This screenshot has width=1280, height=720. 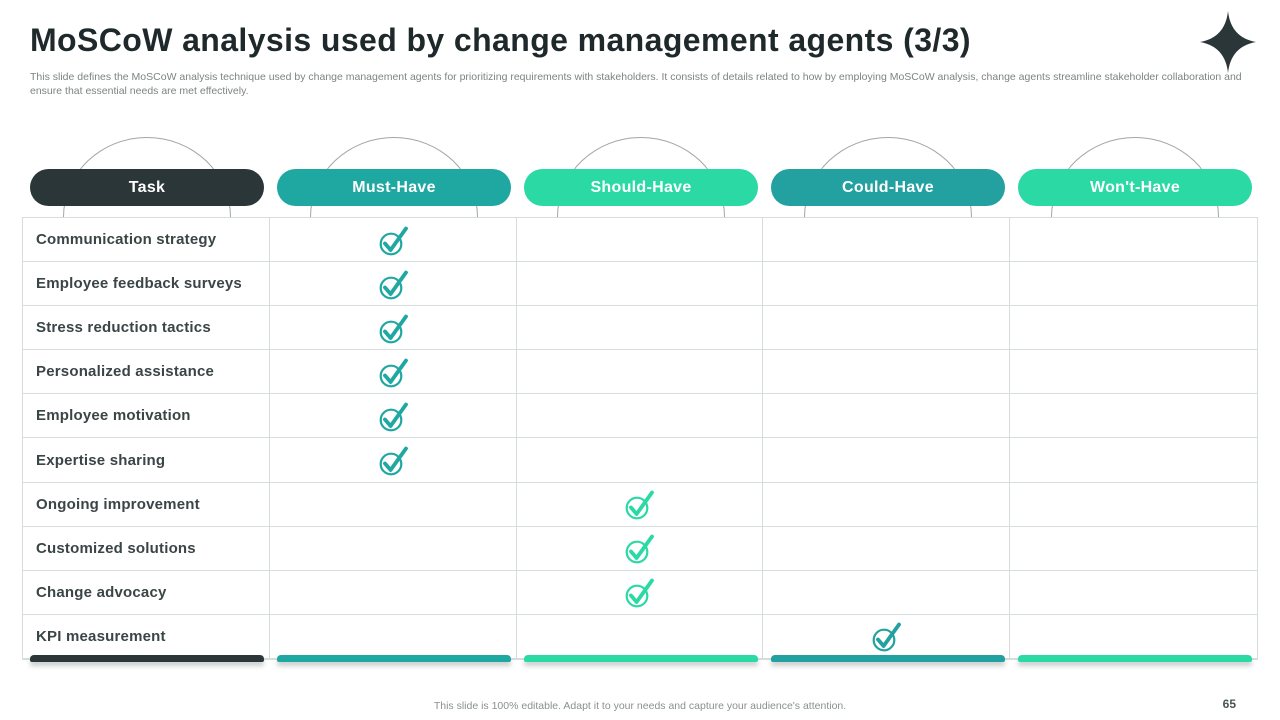 I want to click on task-label: Change advocacy, so click(x=101, y=592).